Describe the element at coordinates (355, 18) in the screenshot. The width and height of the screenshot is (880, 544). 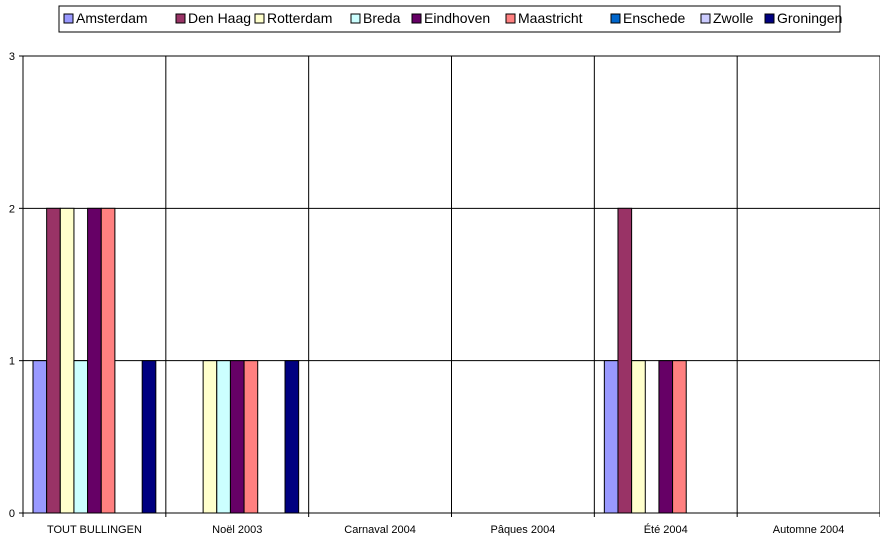
I see `legend-swatch-breda` at that location.